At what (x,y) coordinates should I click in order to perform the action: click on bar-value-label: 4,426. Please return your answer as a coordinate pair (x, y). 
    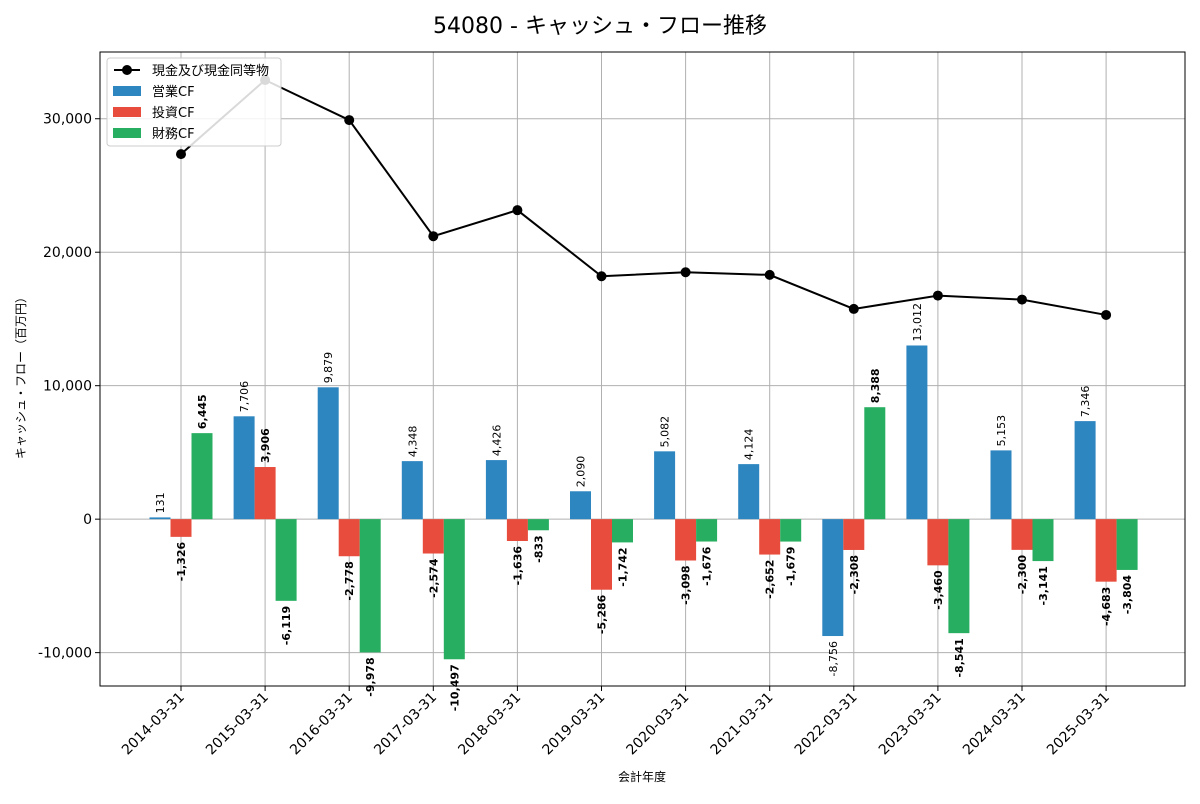
    Looking at the image, I should click on (496, 441).